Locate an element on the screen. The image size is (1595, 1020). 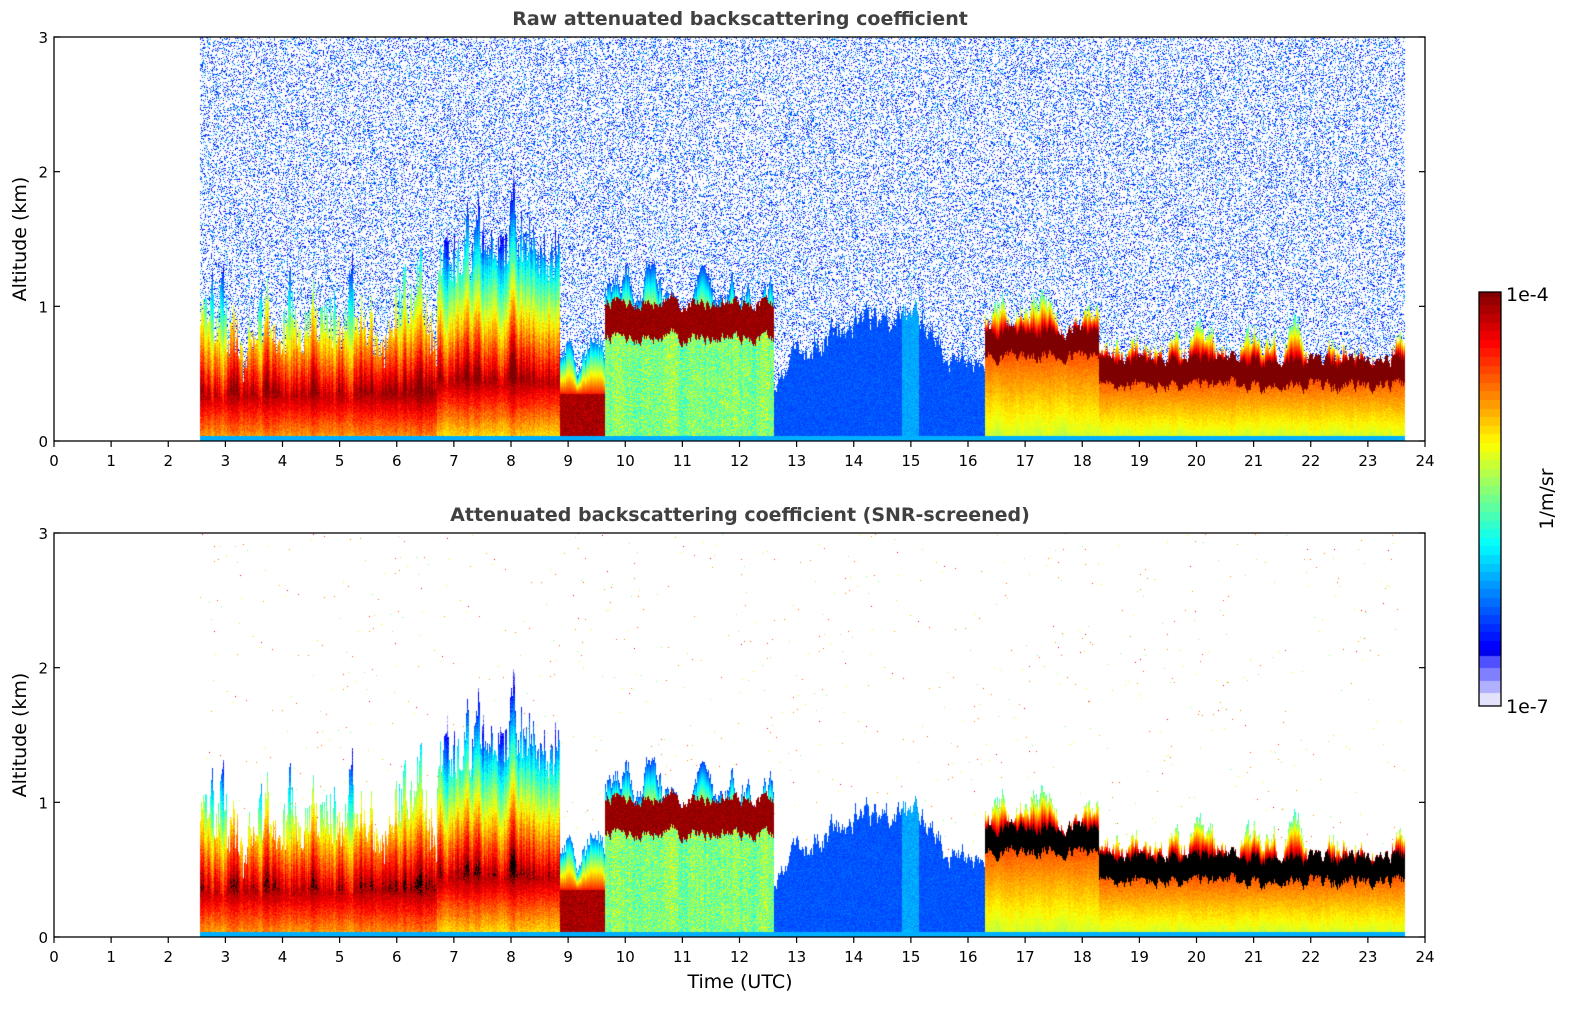
x-axis-label: Time (UTC) is located at coordinates (739, 982).